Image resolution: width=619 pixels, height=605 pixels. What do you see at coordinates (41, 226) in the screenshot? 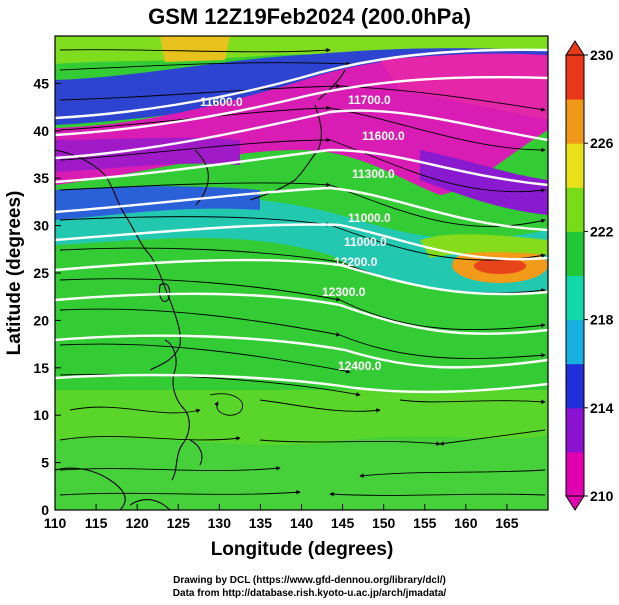
I see `y-tick-label: 30` at bounding box center [41, 226].